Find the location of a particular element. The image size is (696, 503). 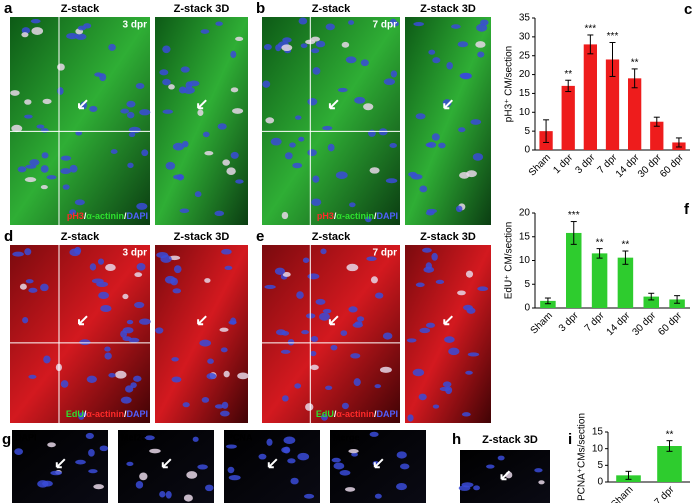

stain-legend: EdU/α-actinin/DAPI is located at coordinates (357, 414).